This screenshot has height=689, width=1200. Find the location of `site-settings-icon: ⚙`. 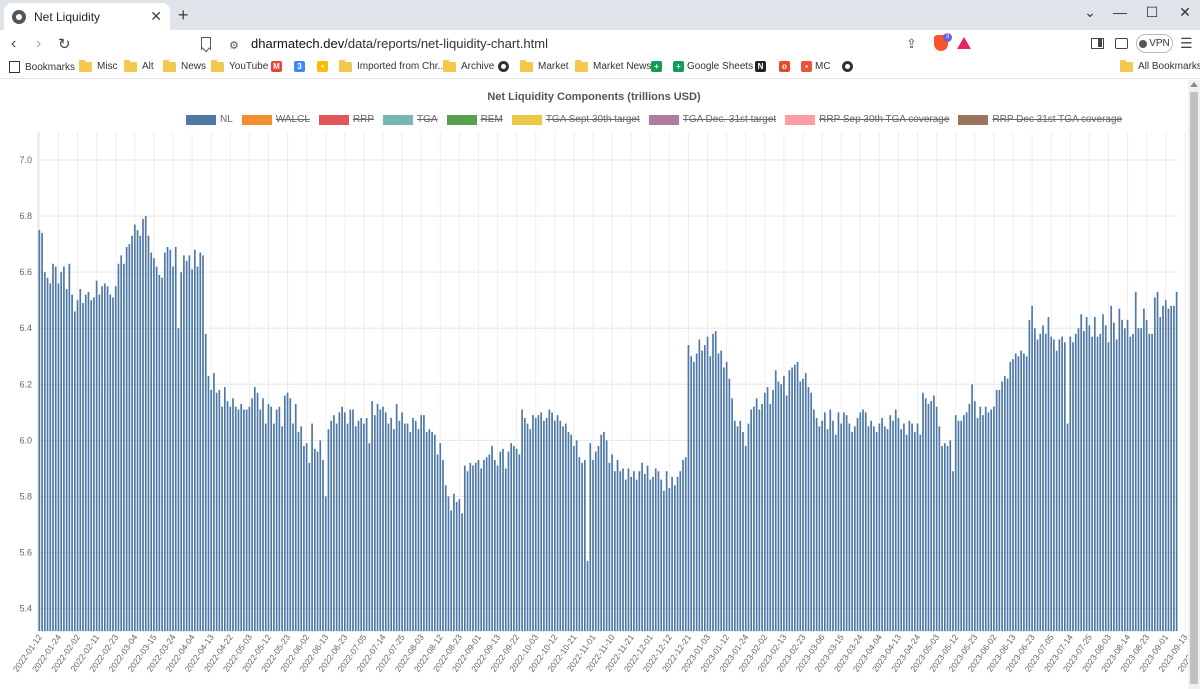

site-settings-icon: ⚙ is located at coordinates (234, 46).